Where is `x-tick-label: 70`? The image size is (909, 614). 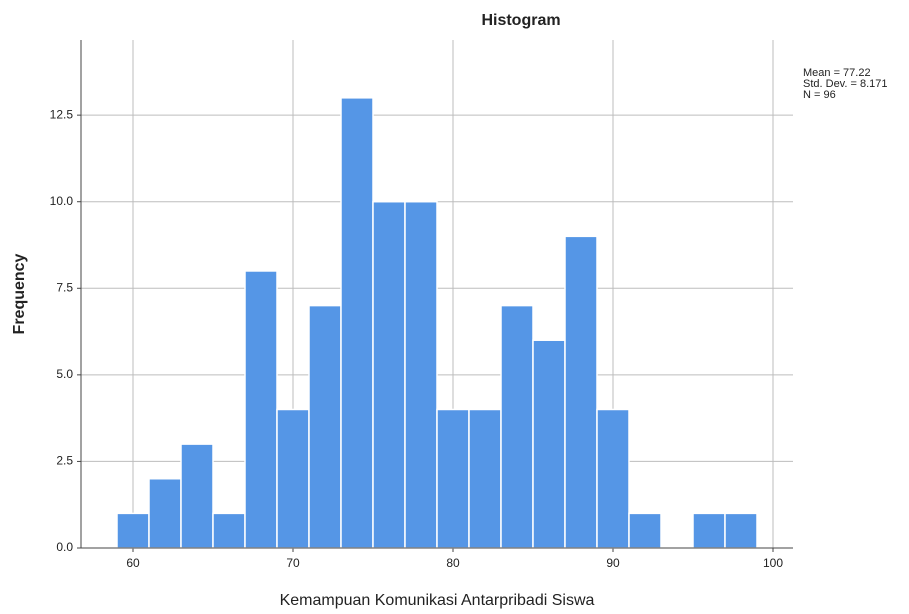
x-tick-label: 70 is located at coordinates (293, 563).